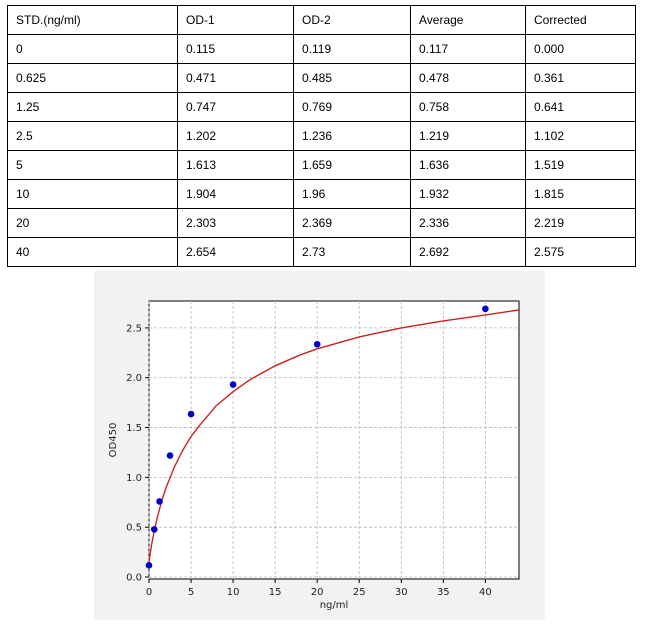  Describe the element at coordinates (401, 592) in the screenshot. I see `x-tick-label: 30` at that location.